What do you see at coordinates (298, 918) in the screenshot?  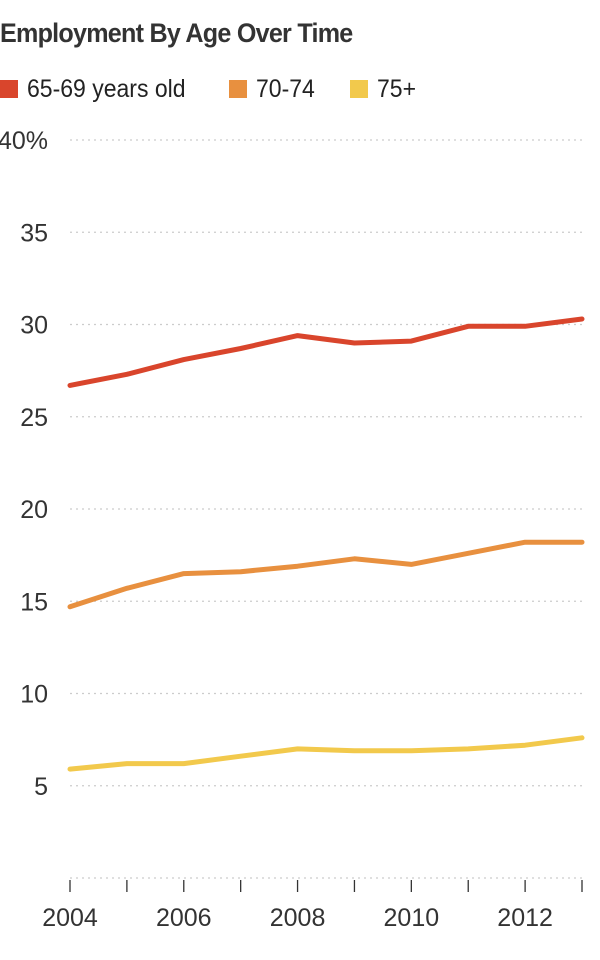 I see `x-tick-label: 2008` at bounding box center [298, 918].